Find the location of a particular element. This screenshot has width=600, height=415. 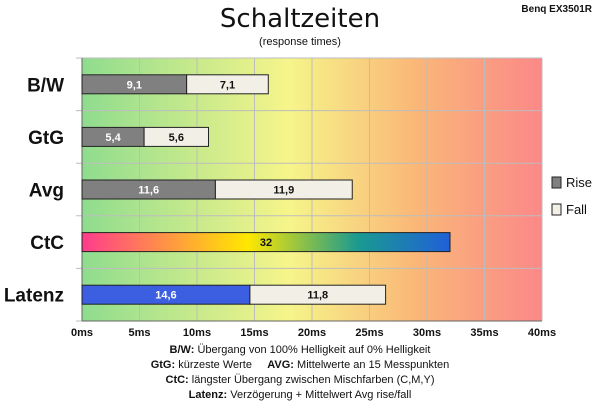

category-label: Avg is located at coordinates (46, 191).